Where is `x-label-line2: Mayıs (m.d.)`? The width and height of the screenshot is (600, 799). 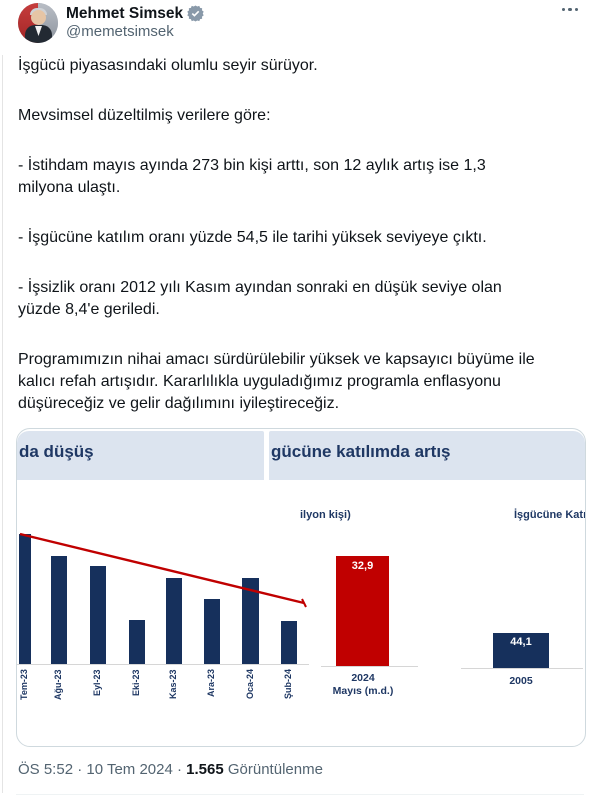
x-label-line2: Mayıs (m.d.) is located at coordinates (363, 691).